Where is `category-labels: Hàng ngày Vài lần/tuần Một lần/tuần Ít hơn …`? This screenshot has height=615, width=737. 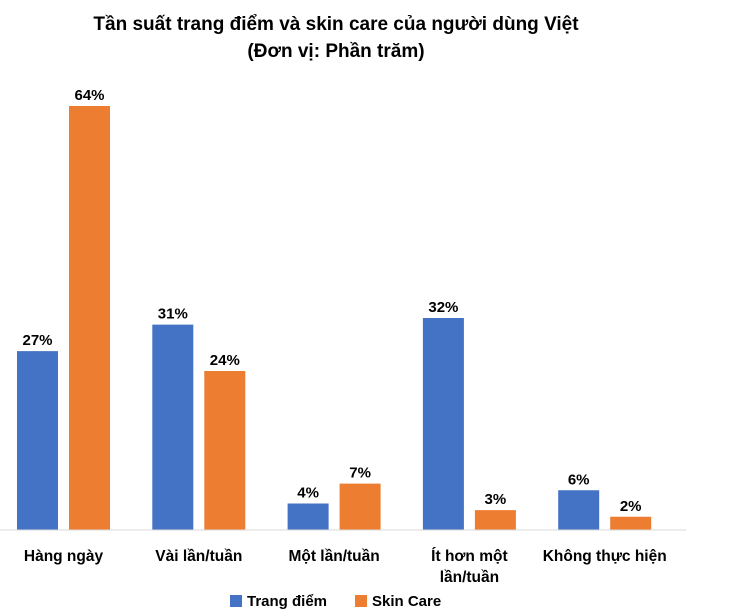 category-labels: Hàng ngày Vài lần/tuần Một lần/tuần Ít hơn … is located at coordinates (345, 567).